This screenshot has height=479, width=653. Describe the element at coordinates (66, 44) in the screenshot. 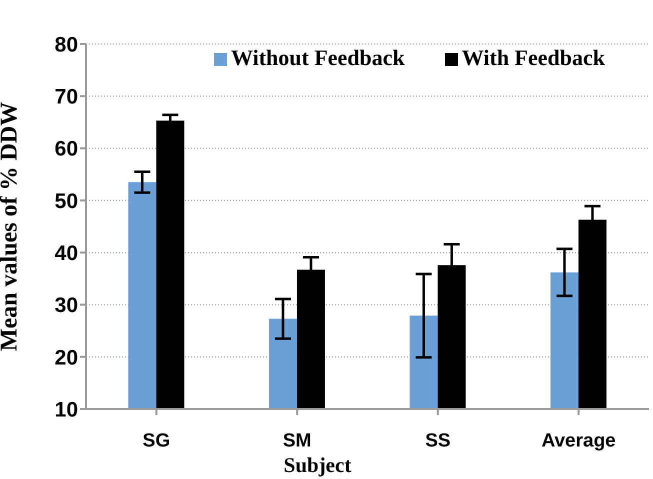

I see `y-tick-label: 80` at that location.